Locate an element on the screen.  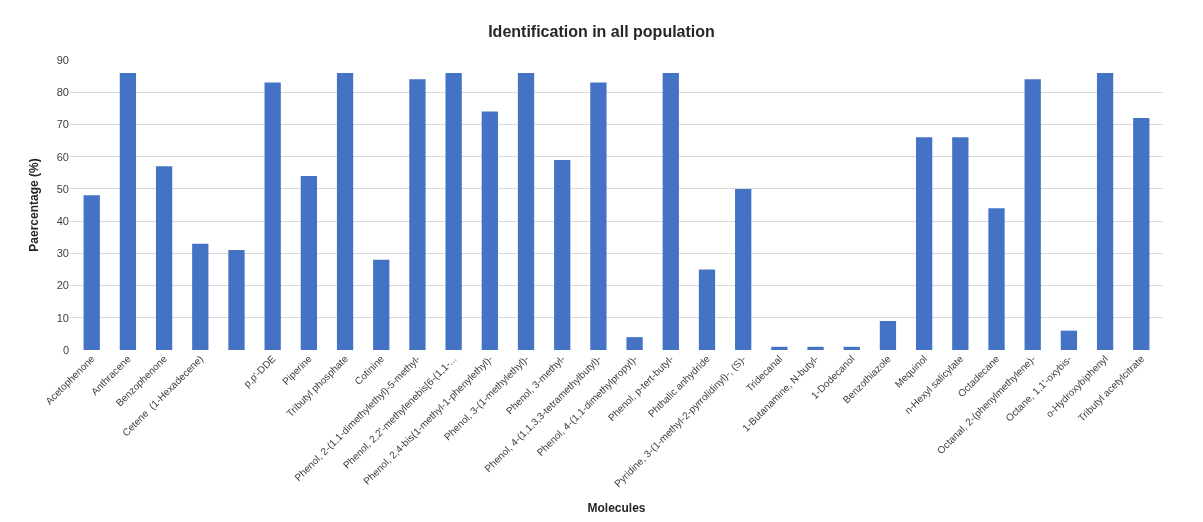
y-tick-label: 50 is located at coordinates (62, 188).